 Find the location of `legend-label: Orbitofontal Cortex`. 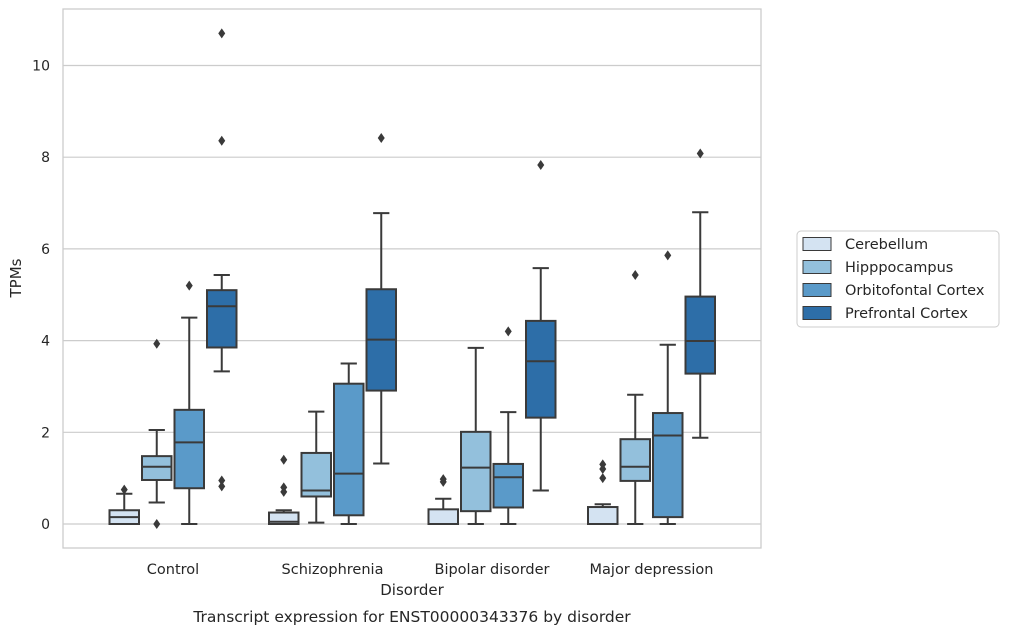

legend-label: Orbitofontal Cortex is located at coordinates (915, 291).